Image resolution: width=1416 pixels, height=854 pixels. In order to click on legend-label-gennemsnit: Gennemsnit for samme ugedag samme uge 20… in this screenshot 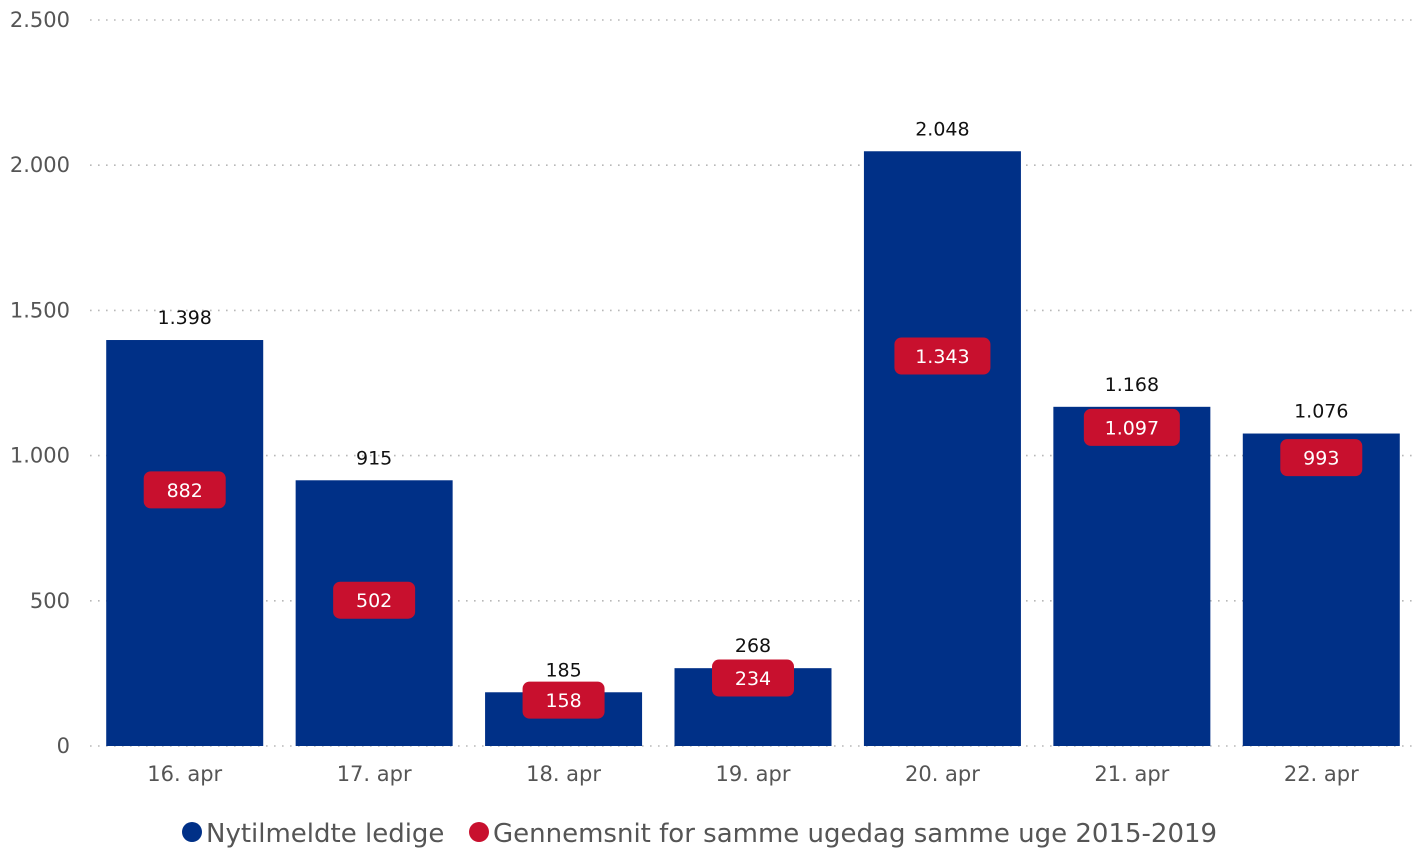, I will do `click(855, 834)`.